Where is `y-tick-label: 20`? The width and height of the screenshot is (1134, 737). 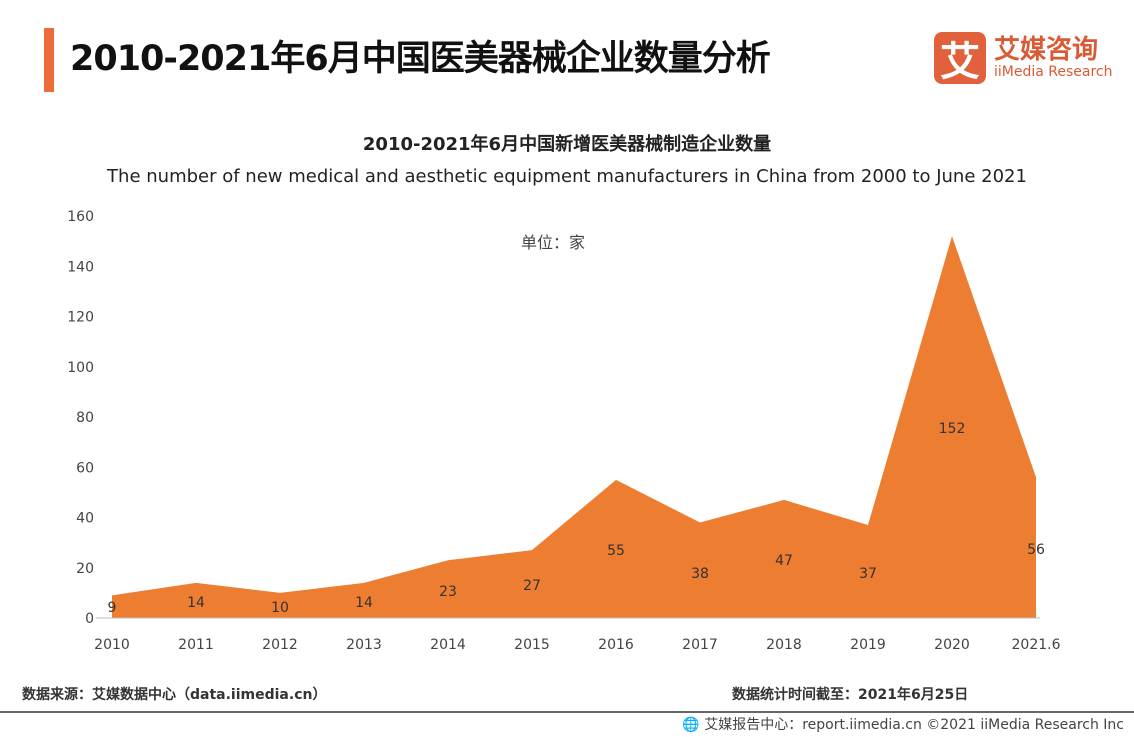 y-tick-label: 20 is located at coordinates (85, 569).